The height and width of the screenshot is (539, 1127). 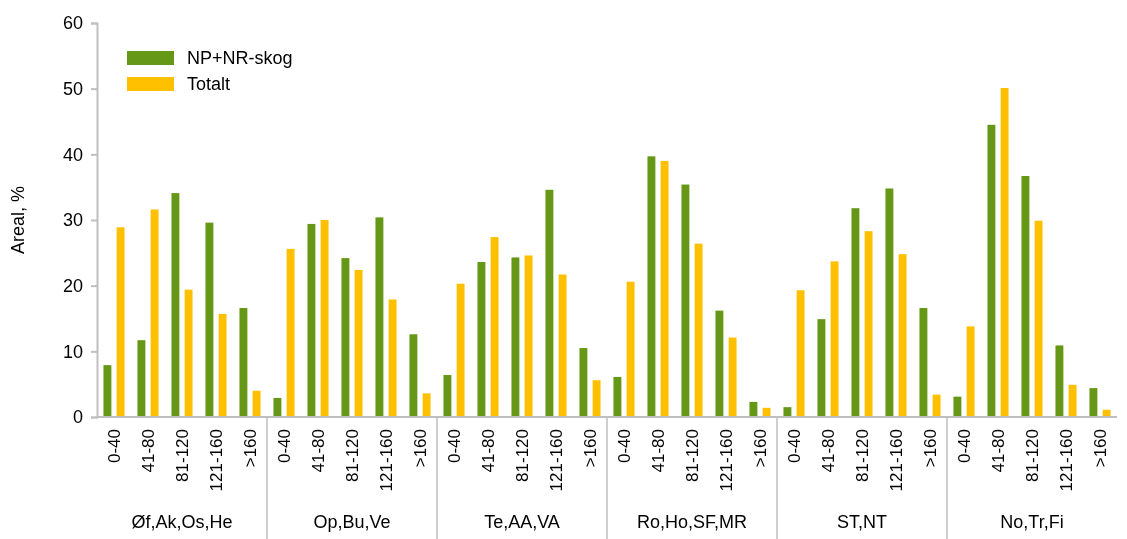 What do you see at coordinates (692, 522) in the screenshot?
I see `text: Ro,Ho,SF,MR` at bounding box center [692, 522].